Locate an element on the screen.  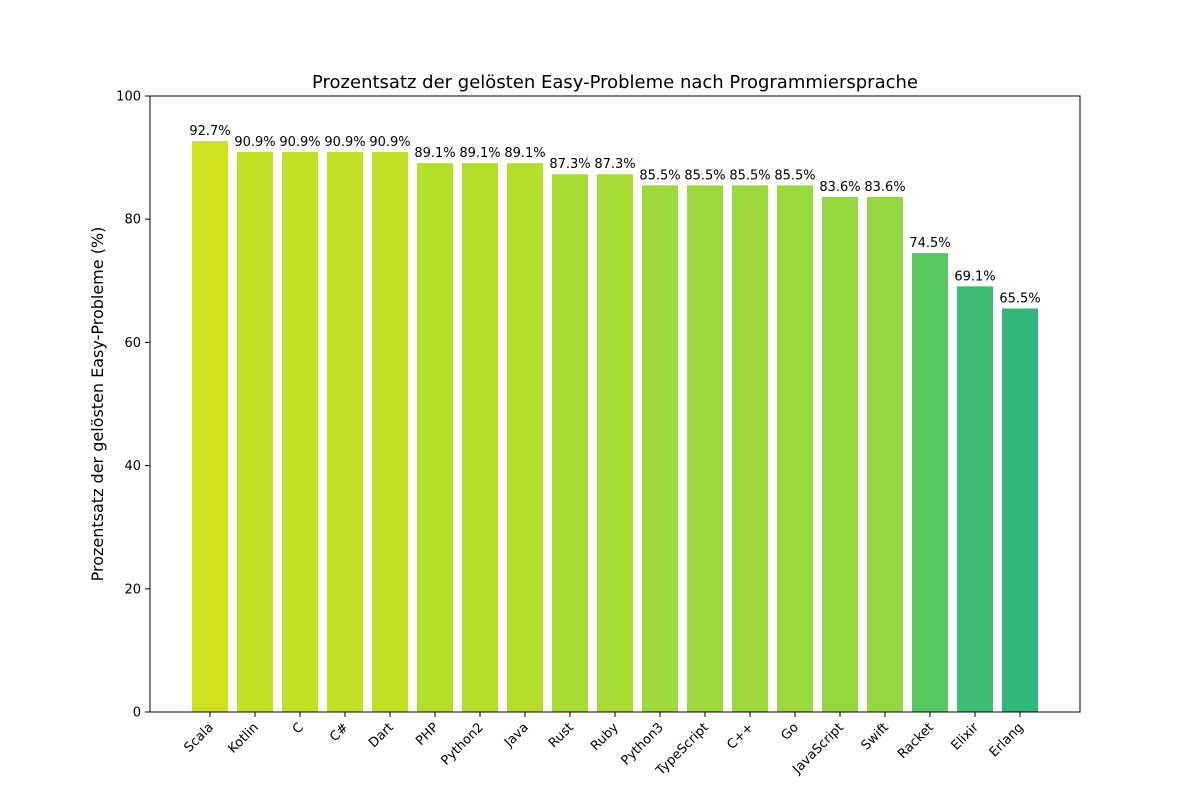
data-label-10: 85.5% is located at coordinates (659, 175).